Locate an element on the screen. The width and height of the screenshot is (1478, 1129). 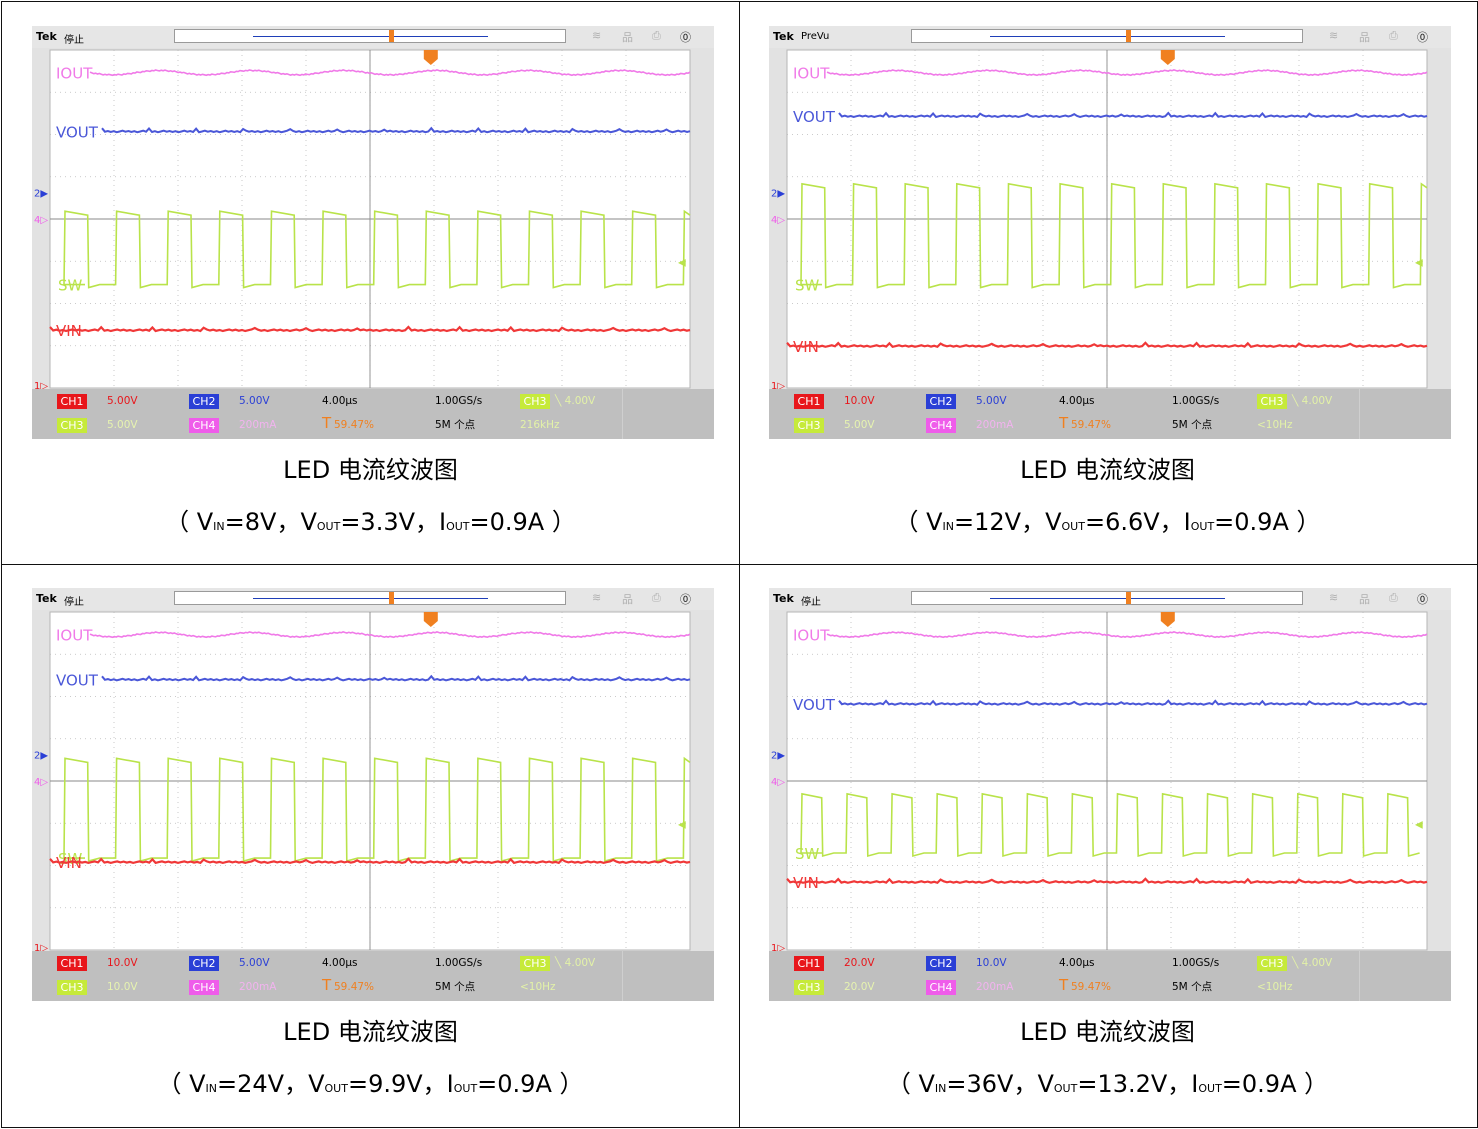
vout-value: 3.3V is located at coordinates (388, 522).